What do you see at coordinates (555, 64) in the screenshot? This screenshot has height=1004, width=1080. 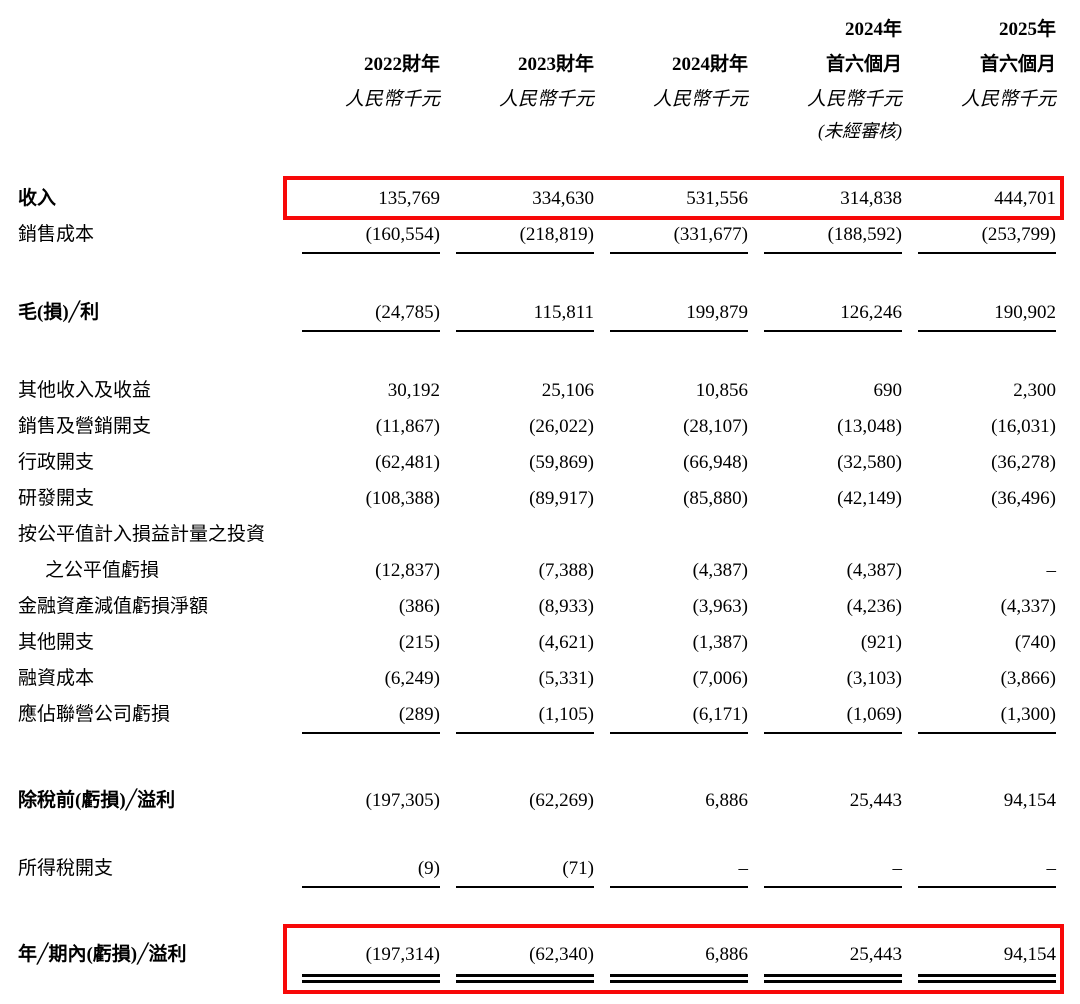 I see `column-period: 2023財年` at bounding box center [555, 64].